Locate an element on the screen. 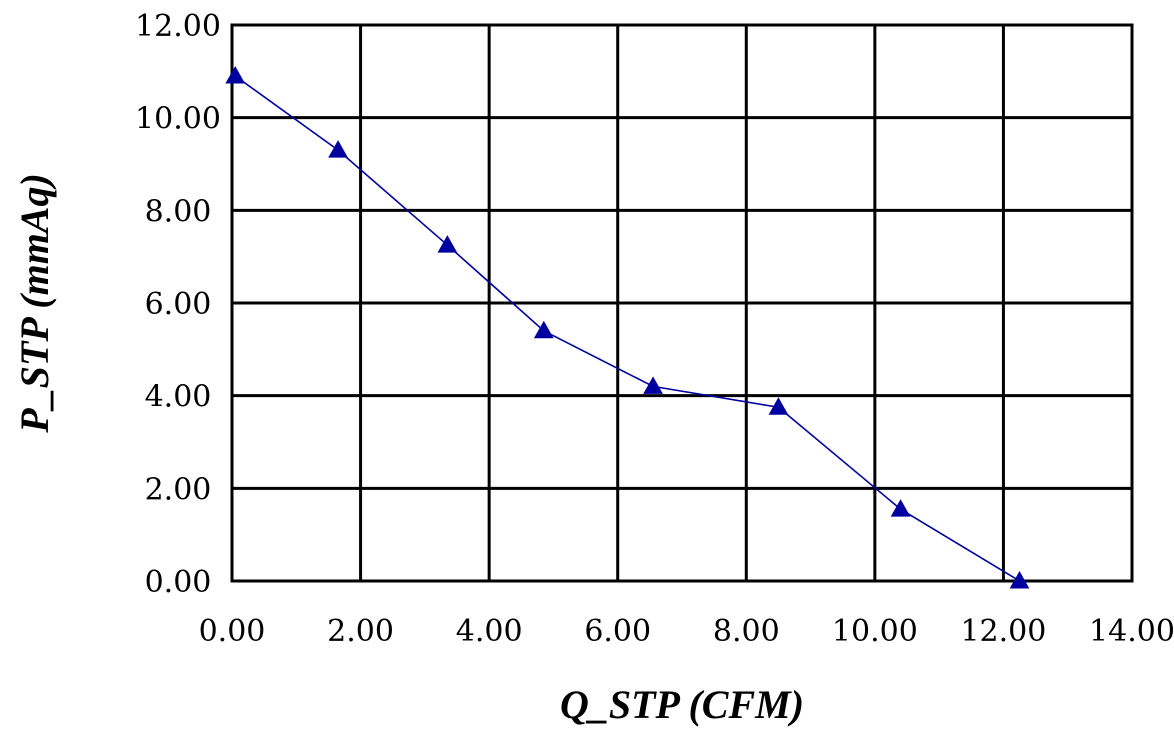  y-tick-label: 6.00 is located at coordinates (178, 304).